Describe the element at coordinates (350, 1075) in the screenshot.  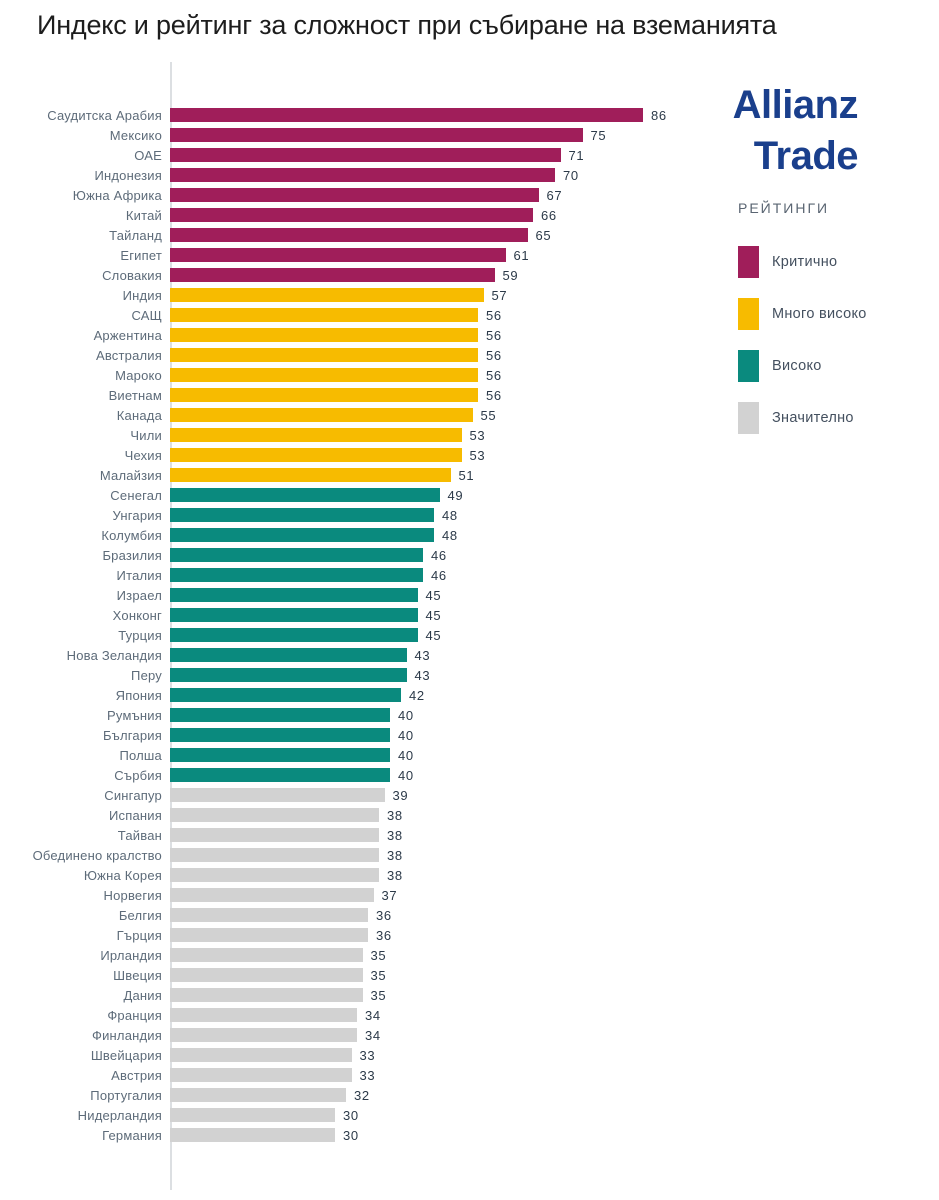
I see `bar-row: Австрия 33` at that location.